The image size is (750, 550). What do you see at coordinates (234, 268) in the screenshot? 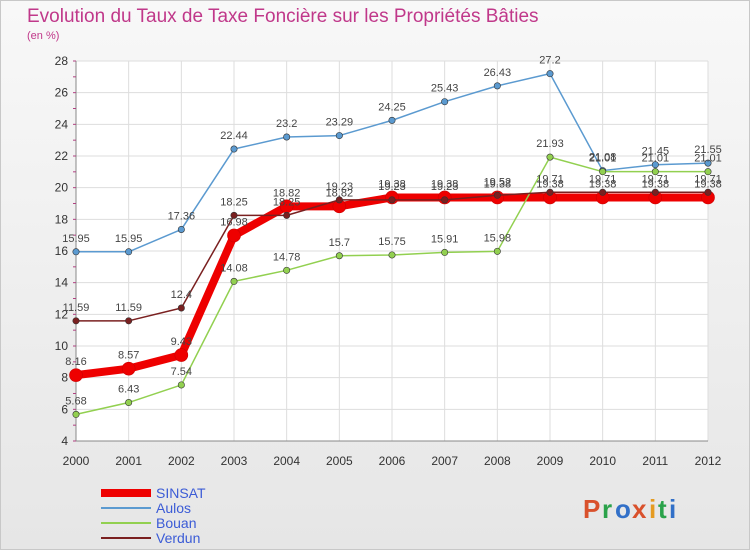
I see `data-label-bouan: 14.08` at bounding box center [234, 268].